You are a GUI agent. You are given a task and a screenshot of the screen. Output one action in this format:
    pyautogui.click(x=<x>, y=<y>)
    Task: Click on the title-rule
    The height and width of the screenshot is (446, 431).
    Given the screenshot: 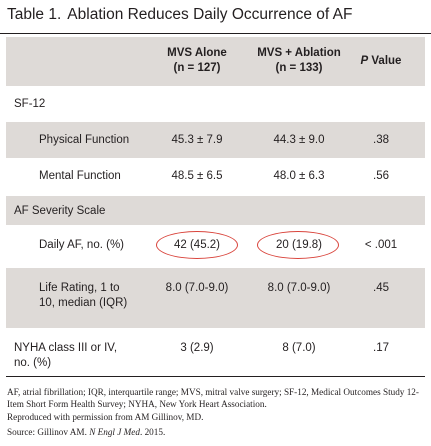 What is the action you would take?
    pyautogui.click(x=215, y=33)
    